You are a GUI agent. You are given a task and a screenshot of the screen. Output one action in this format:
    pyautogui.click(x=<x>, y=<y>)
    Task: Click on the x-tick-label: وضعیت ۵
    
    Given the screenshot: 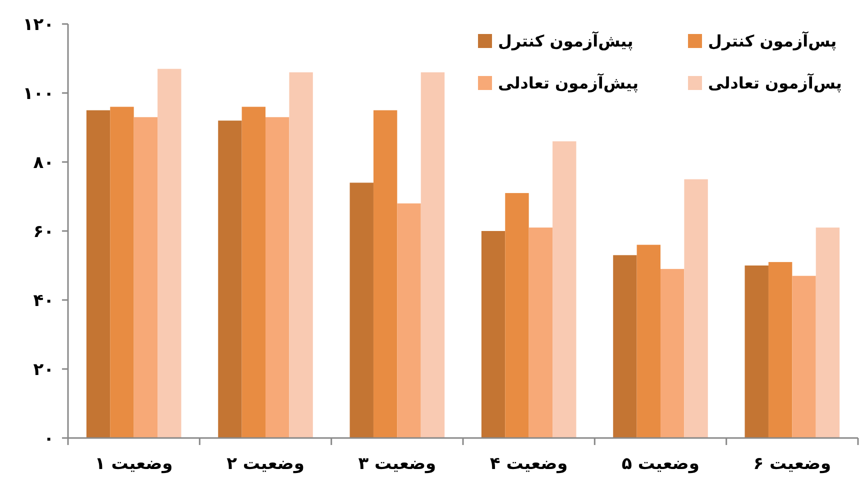 What is the action you would take?
    pyautogui.click(x=661, y=464)
    